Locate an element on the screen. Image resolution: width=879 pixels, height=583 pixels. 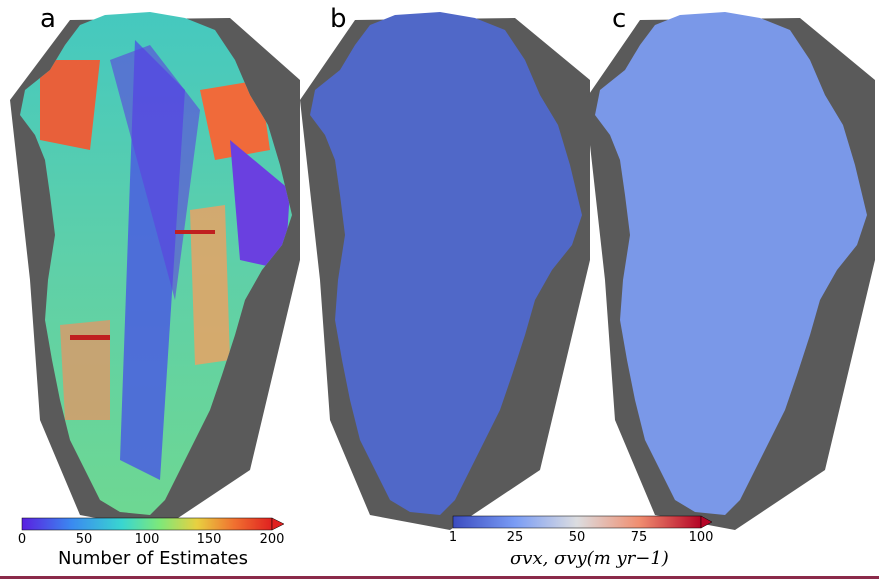
colorbar-count is located at coordinates (153, 524).